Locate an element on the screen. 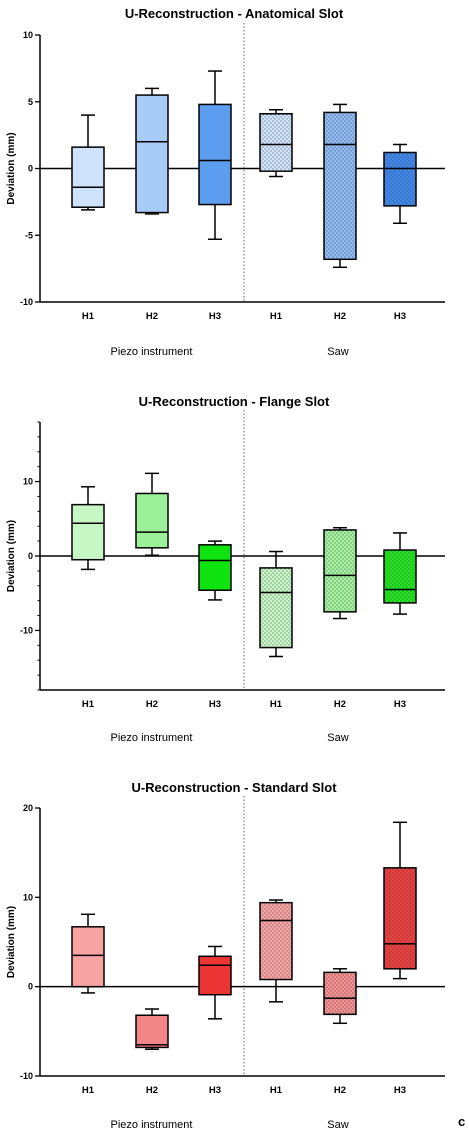  panel-letter: c is located at coordinates (461, 1121).